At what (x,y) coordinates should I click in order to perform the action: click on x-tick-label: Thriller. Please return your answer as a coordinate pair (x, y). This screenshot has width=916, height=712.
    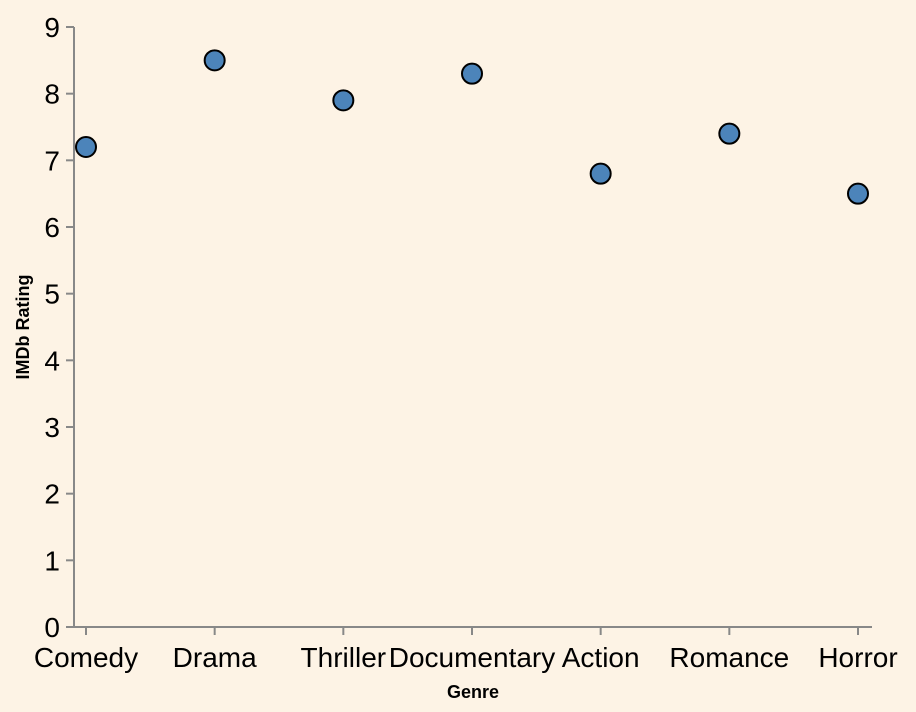
    Looking at the image, I should click on (344, 657).